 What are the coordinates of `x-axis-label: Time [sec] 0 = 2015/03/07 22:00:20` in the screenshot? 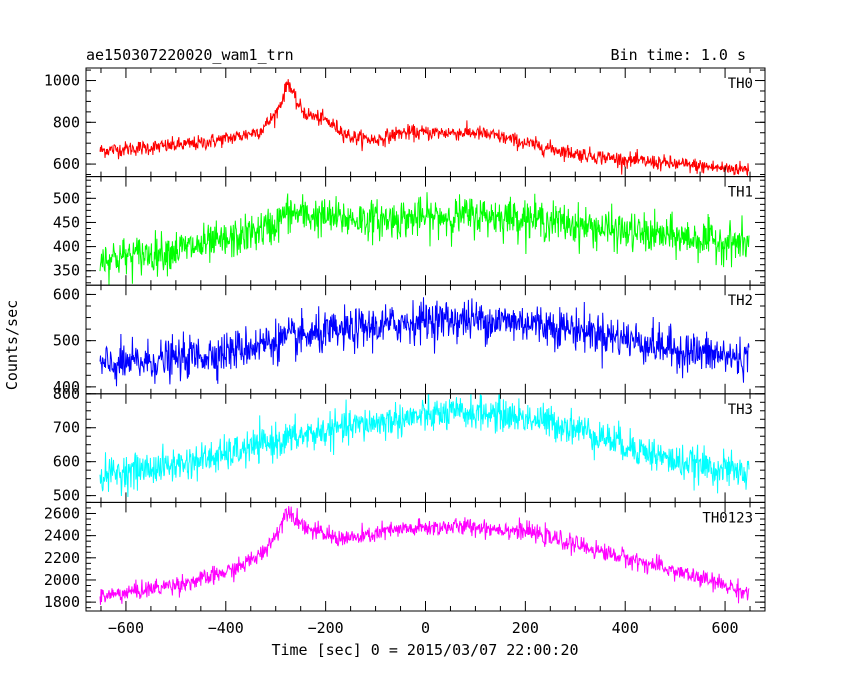 It's located at (424, 650).